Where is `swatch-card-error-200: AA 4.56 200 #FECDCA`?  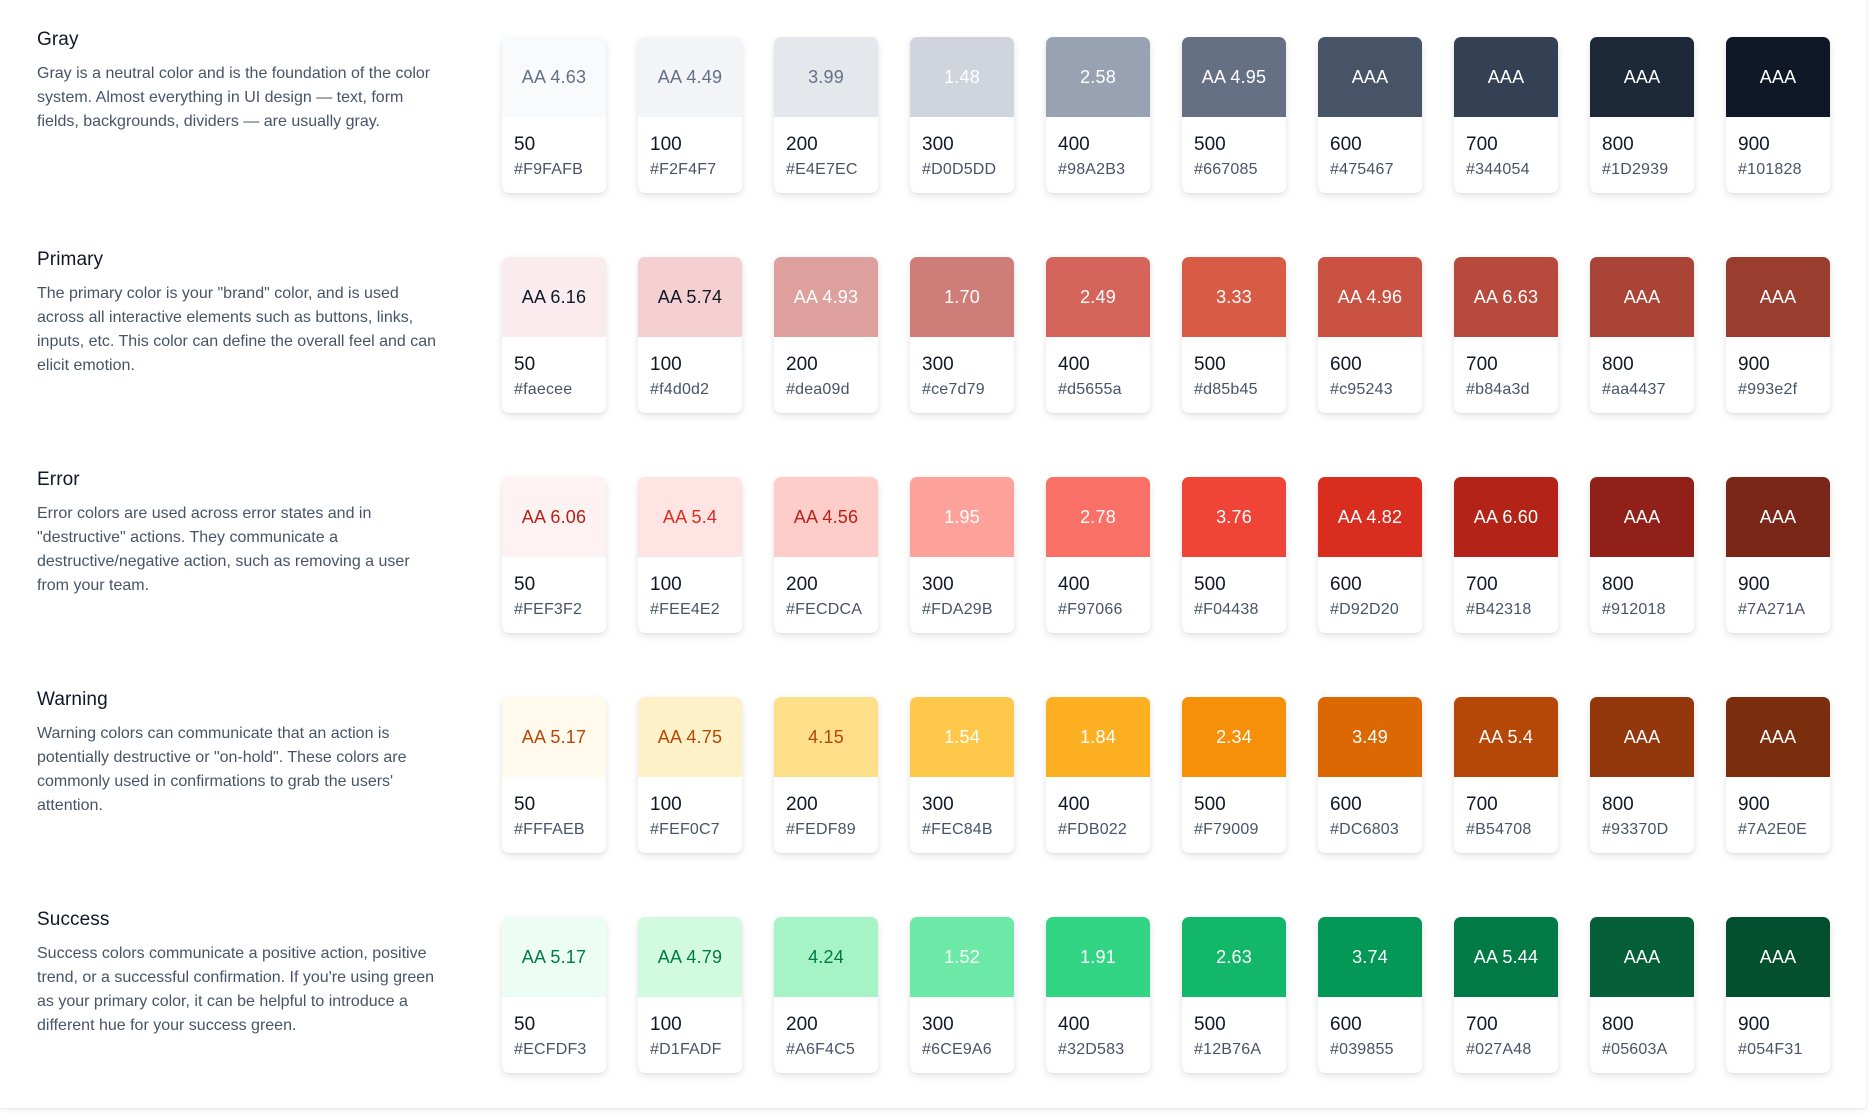 swatch-card-error-200: AA 4.56 200 #FECDCA is located at coordinates (826, 555).